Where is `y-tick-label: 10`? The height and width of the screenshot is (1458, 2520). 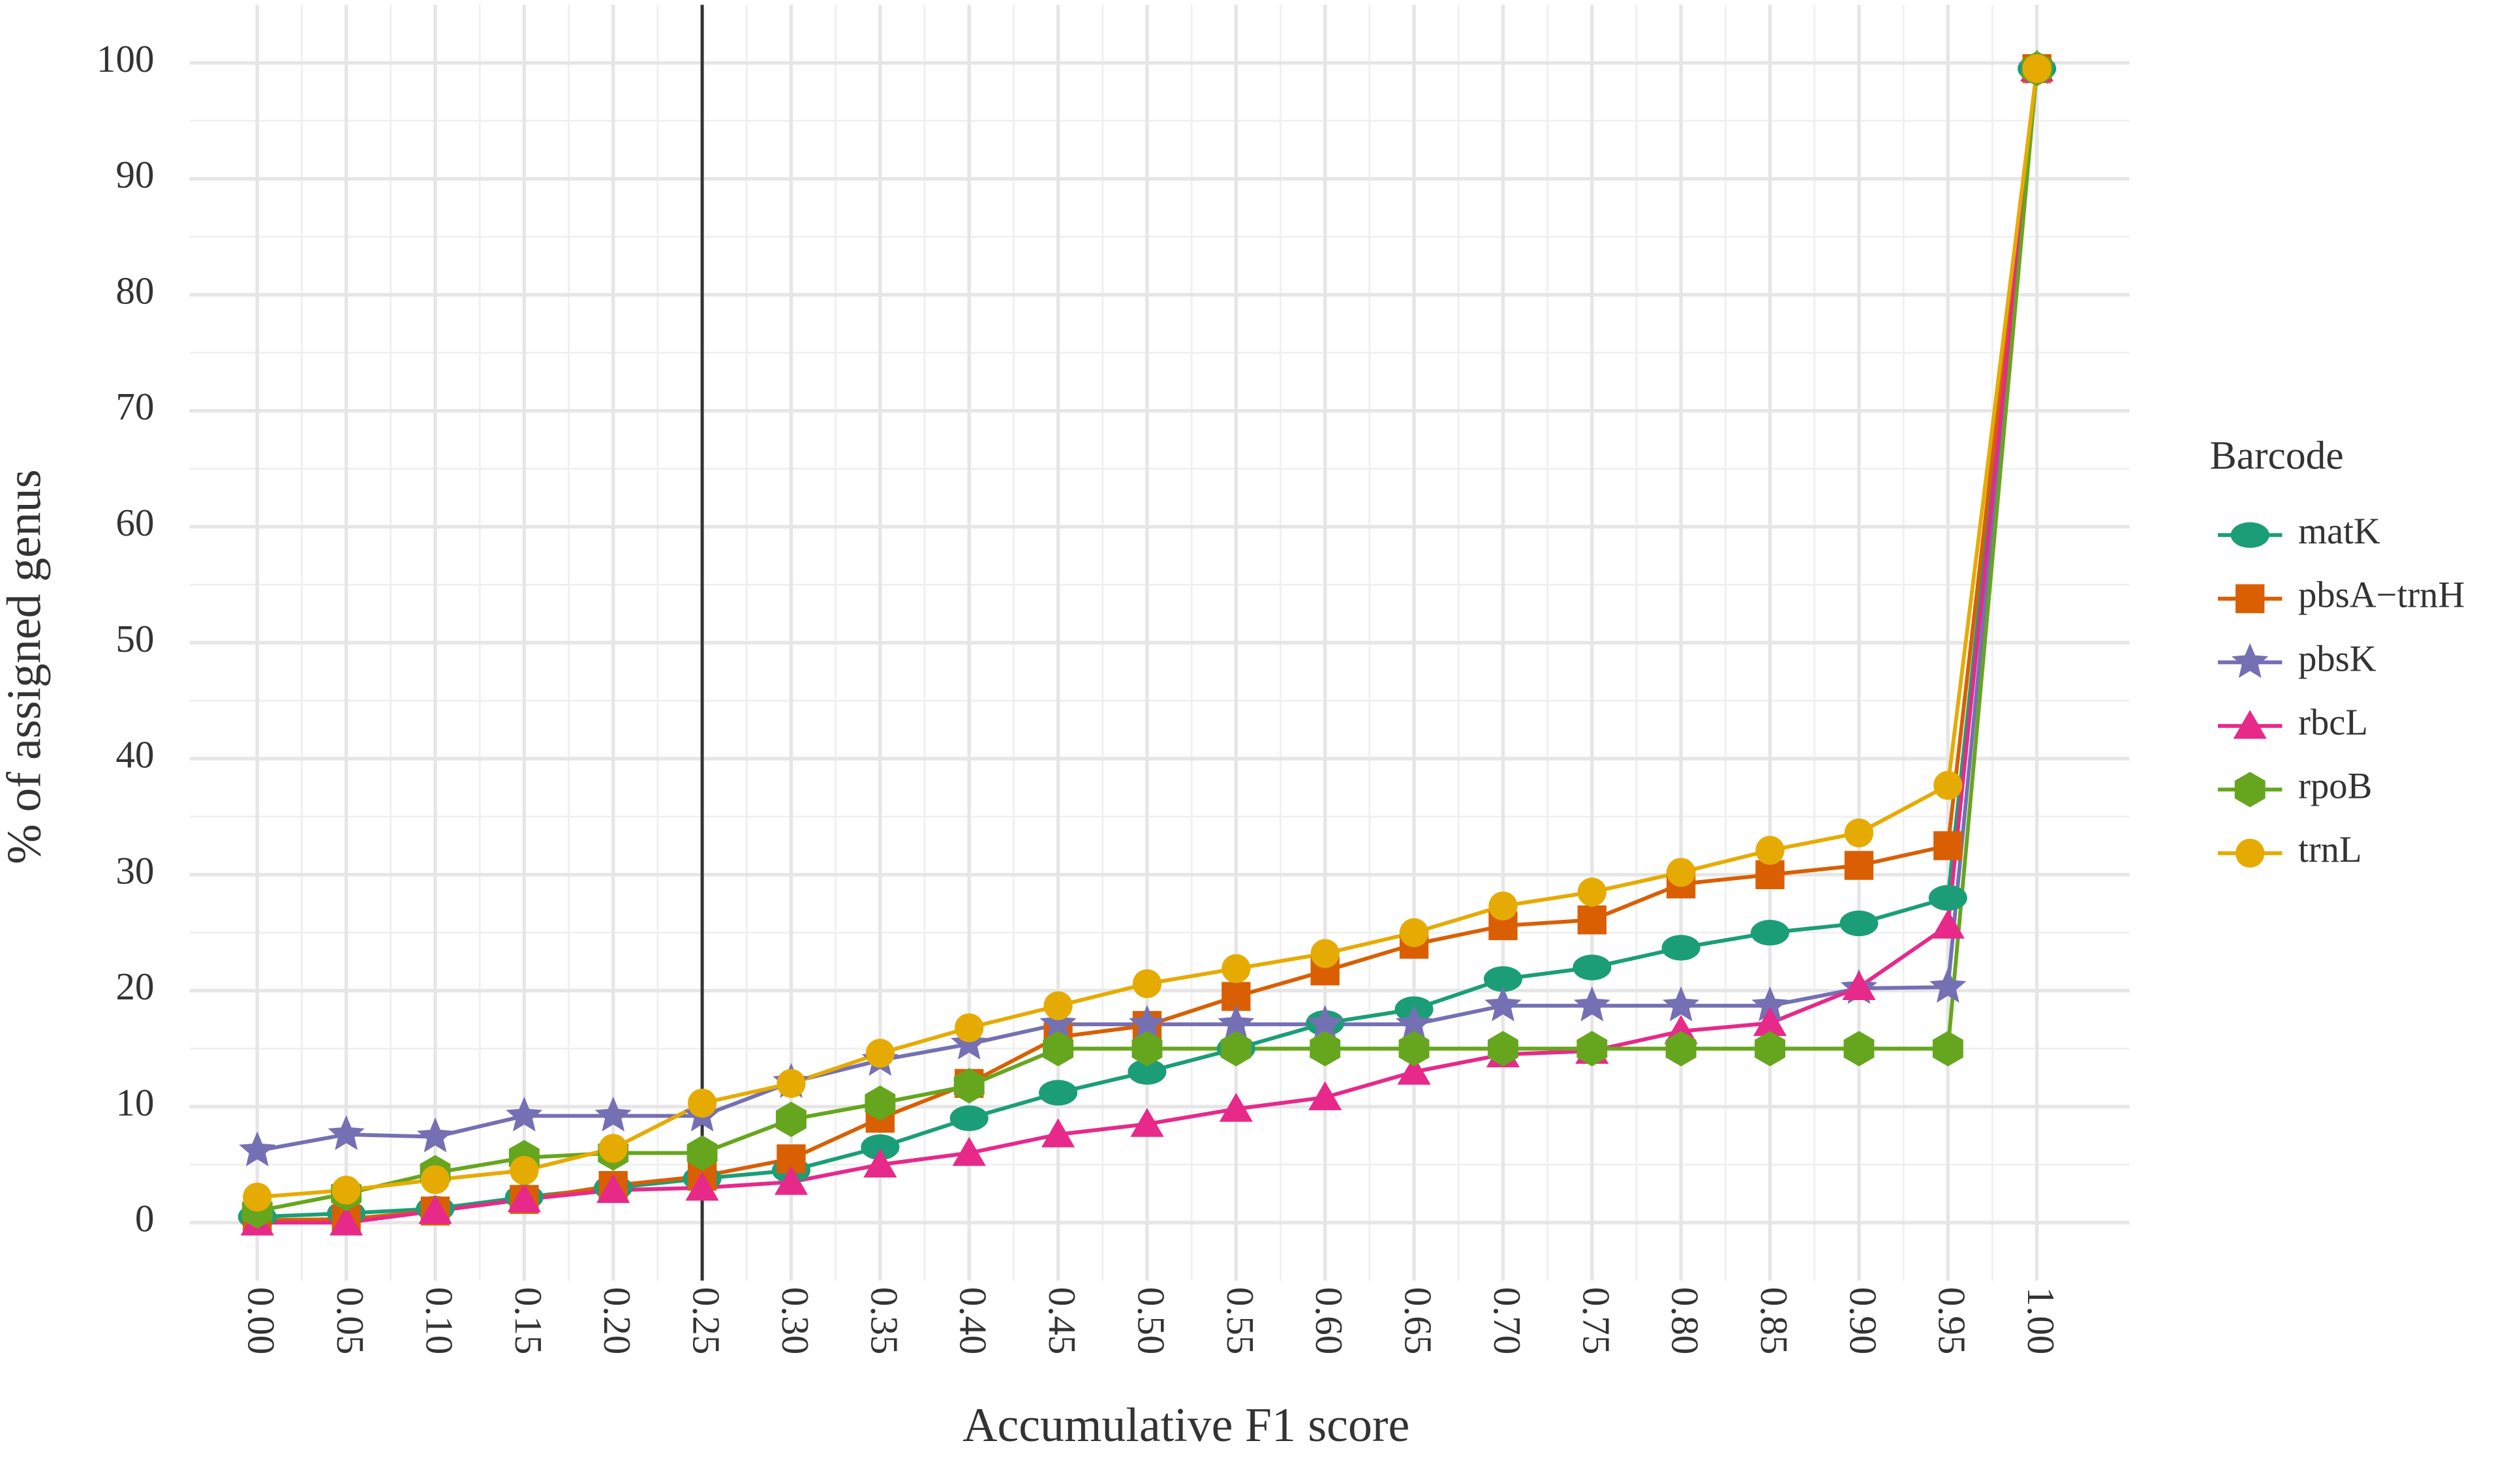
y-tick-label: 10 is located at coordinates (134, 1102).